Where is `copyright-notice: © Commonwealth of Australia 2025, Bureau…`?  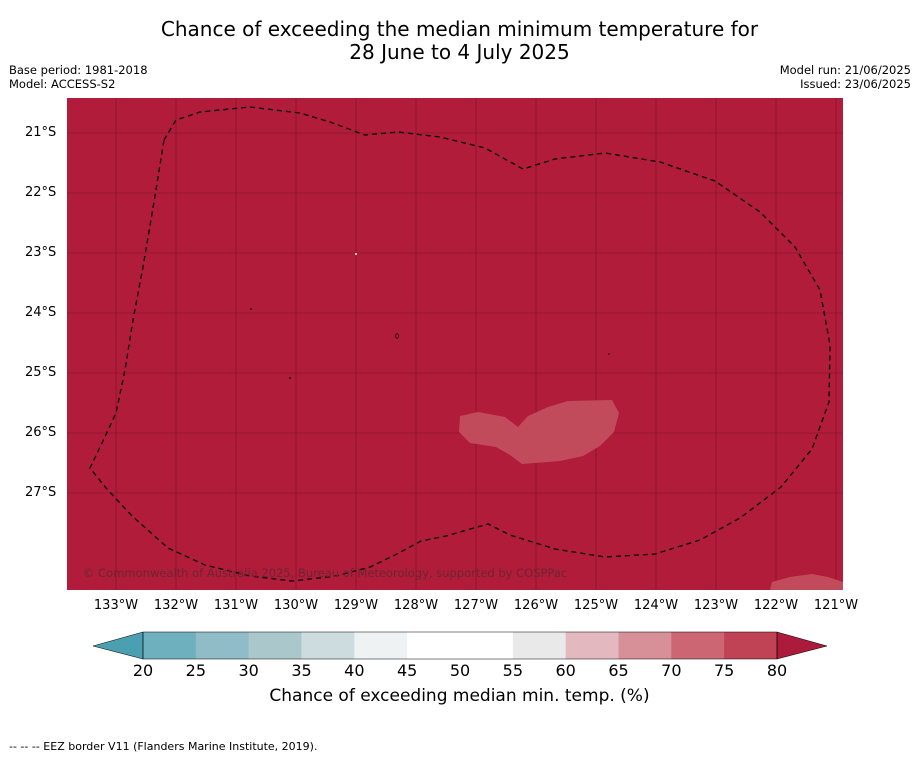 copyright-notice: © Commonwealth of Australia 2025, Bureau… is located at coordinates (325, 573).